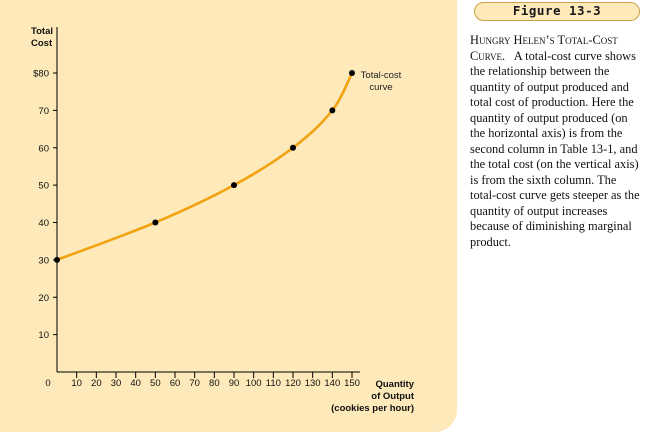  I want to click on x-tick-label: 80, so click(214, 383).